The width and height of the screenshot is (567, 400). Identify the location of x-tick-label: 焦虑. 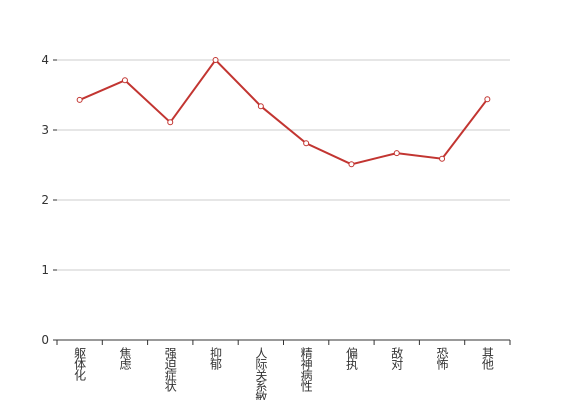
(125, 358).